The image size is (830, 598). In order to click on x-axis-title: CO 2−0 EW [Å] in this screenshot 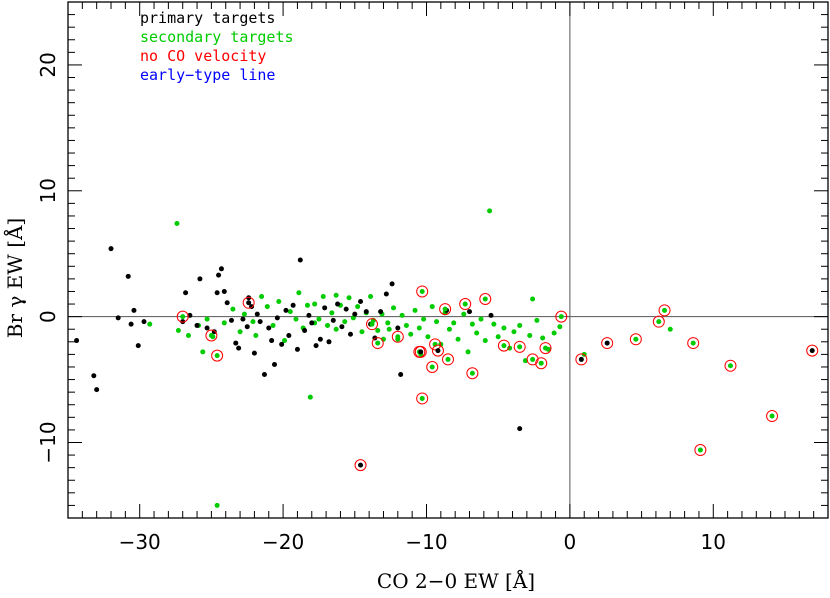, I will do `click(456, 580)`.